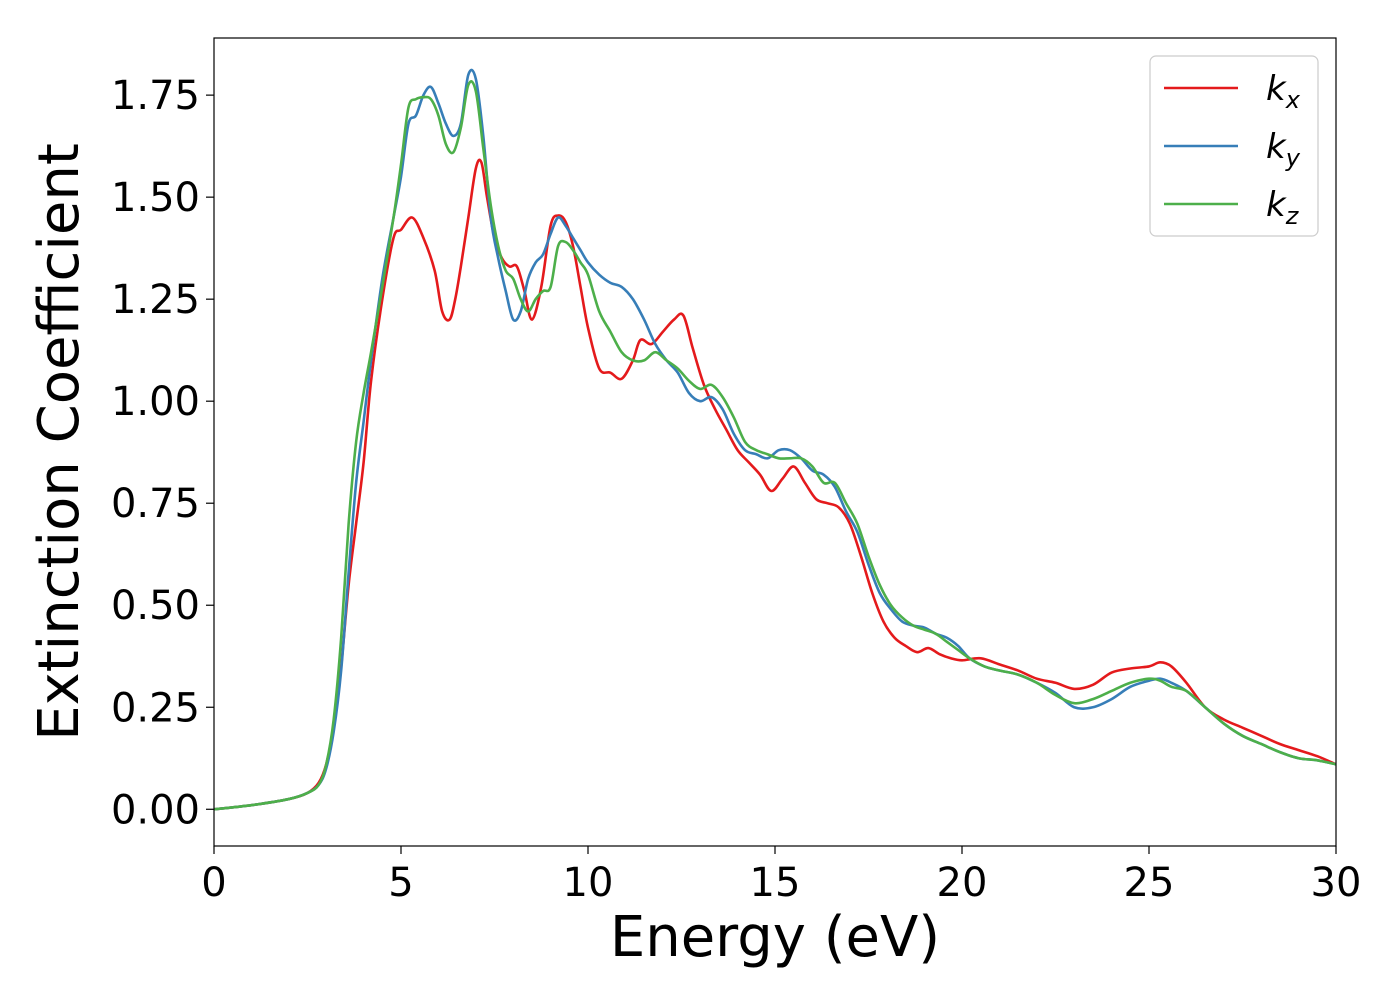 This screenshot has height=1000, width=1400. Describe the element at coordinates (155, 96) in the screenshot. I see `y-tick-label: 1.75` at that location.